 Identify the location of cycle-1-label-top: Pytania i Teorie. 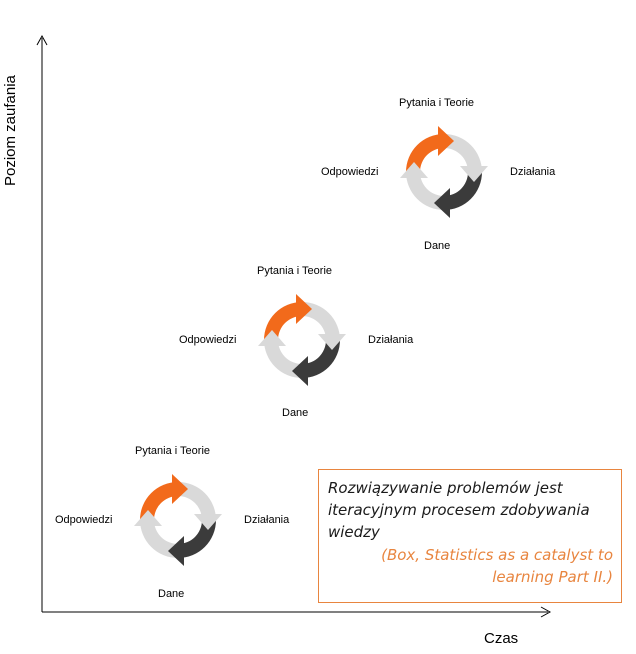
(173, 451).